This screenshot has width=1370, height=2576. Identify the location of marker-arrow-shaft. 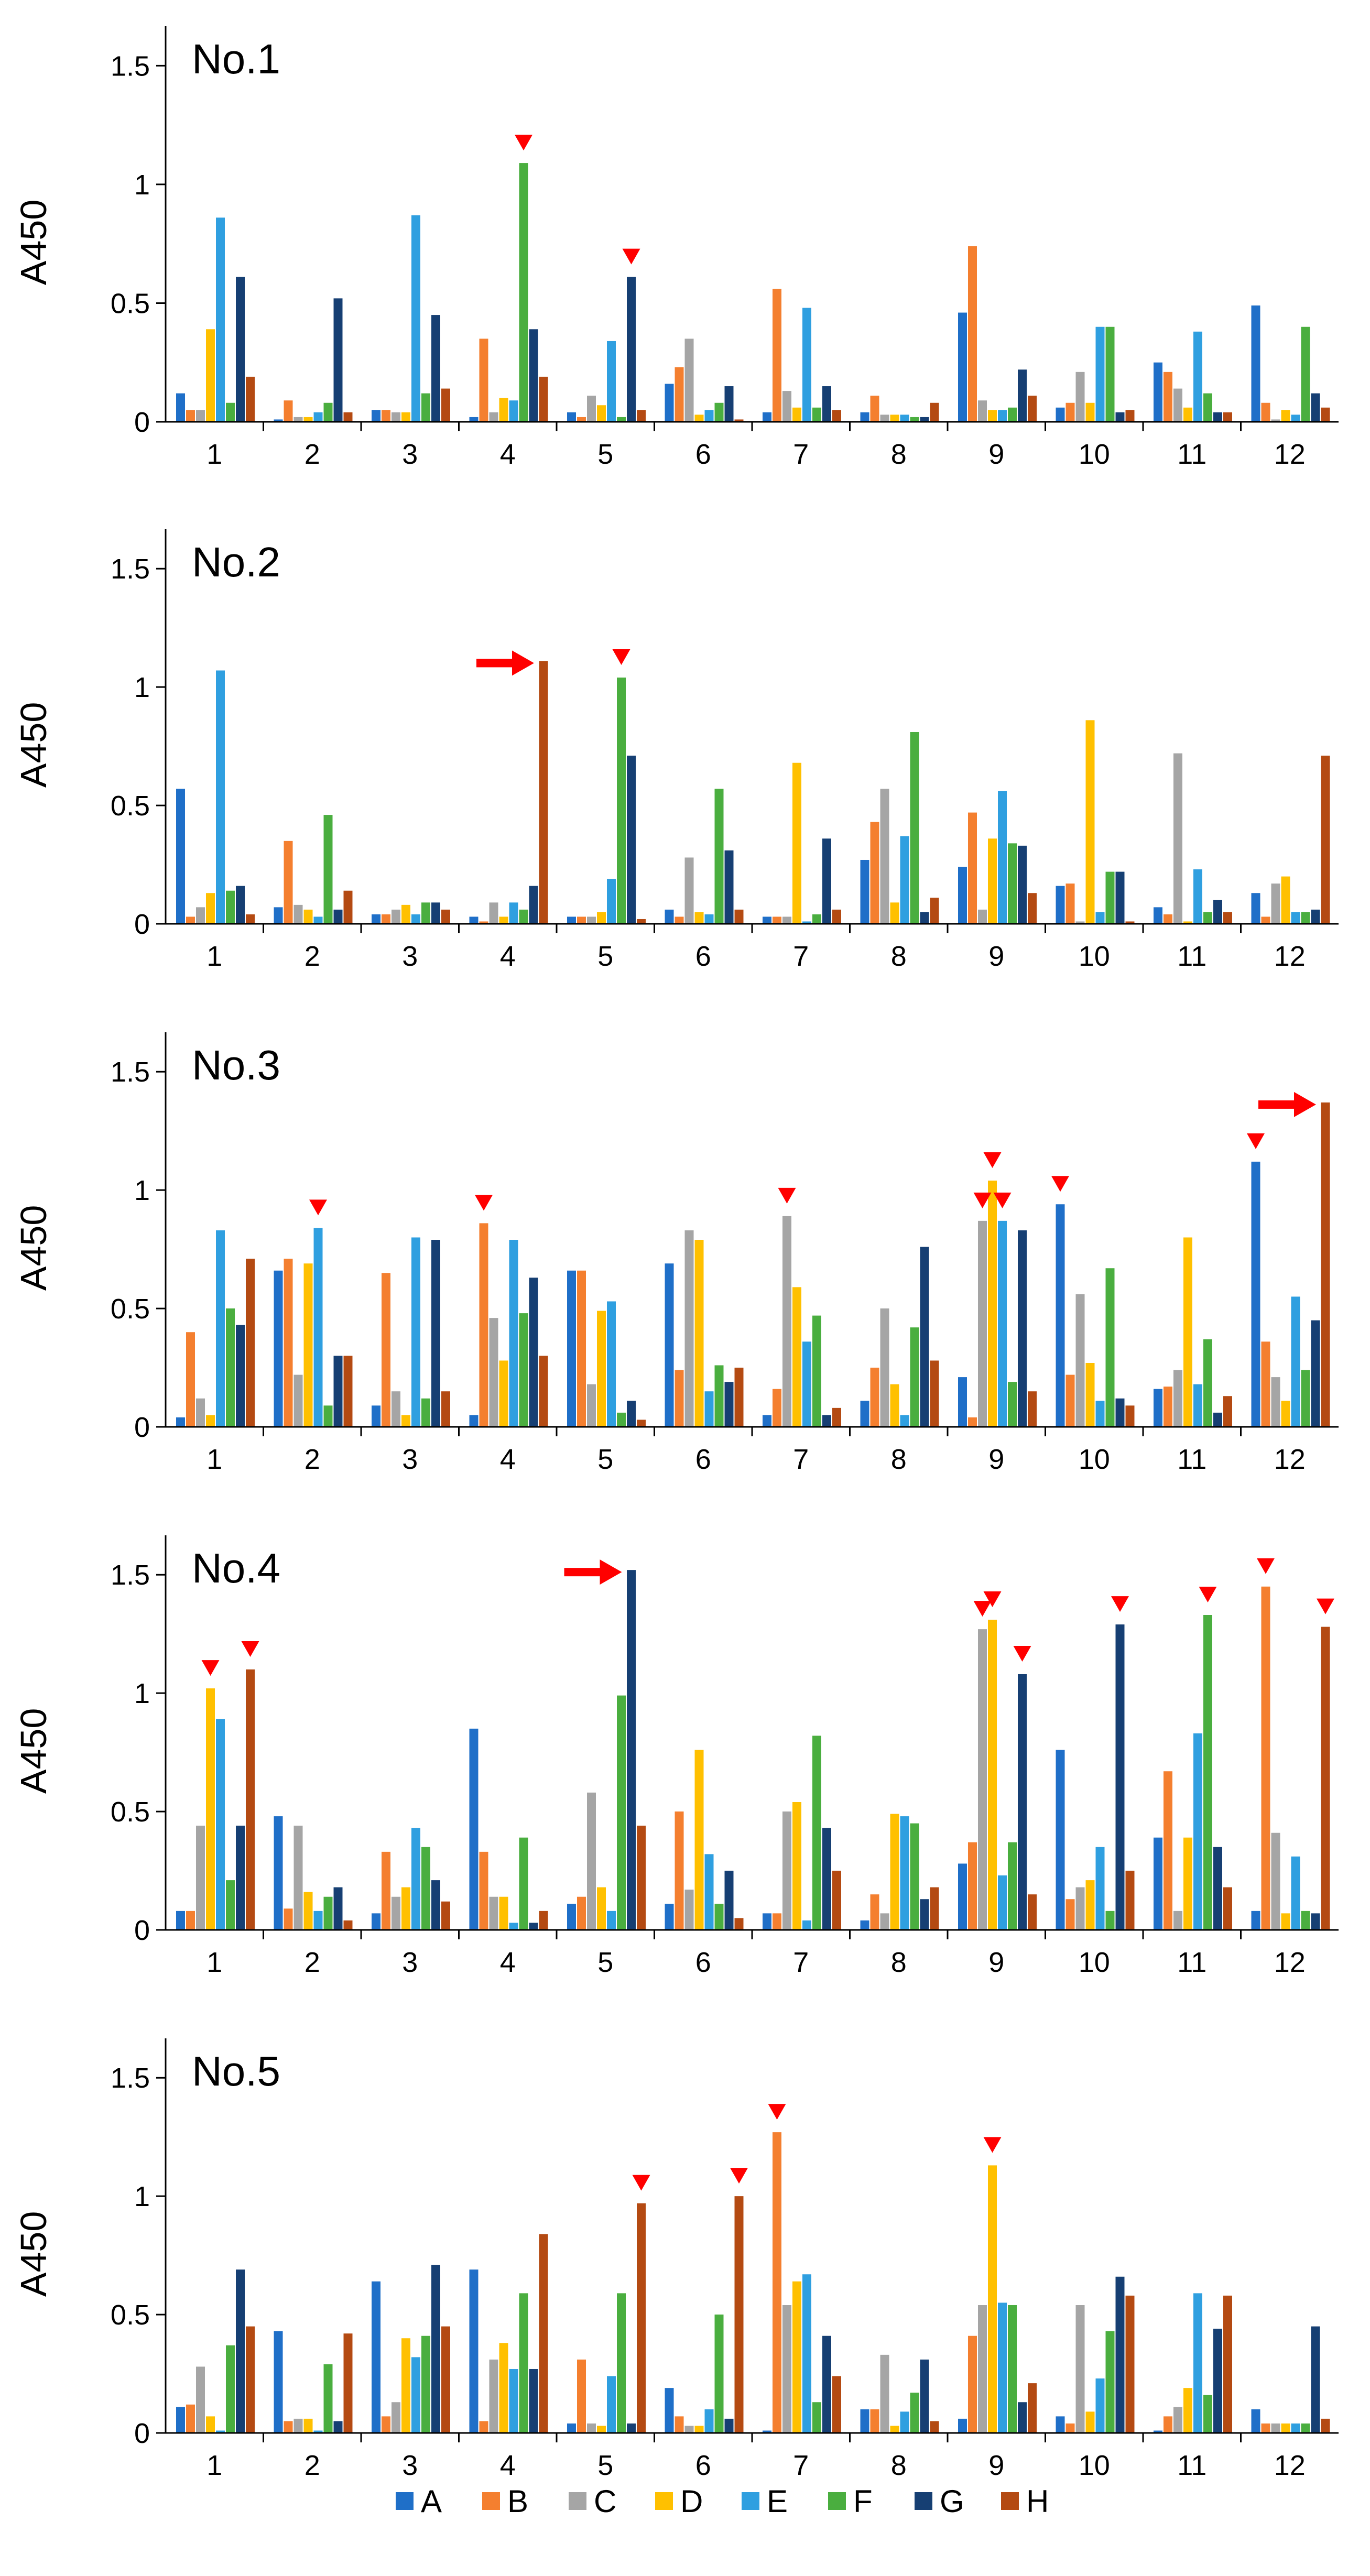
(1277, 1104).